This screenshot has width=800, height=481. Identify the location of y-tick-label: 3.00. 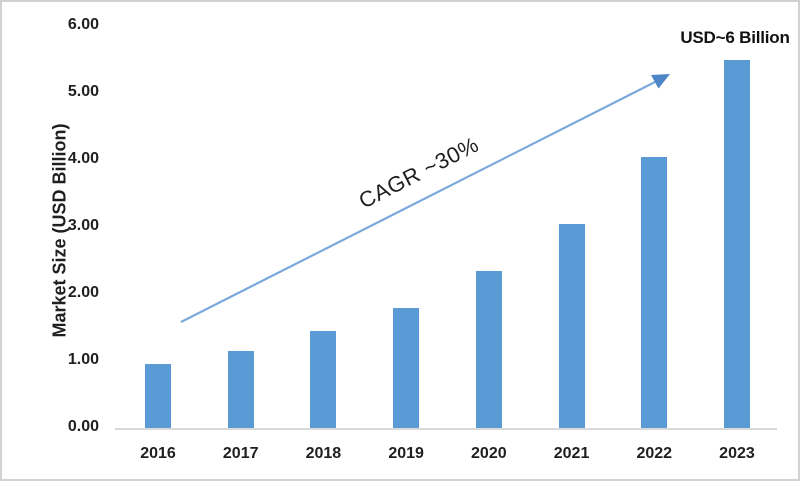
(83, 225).